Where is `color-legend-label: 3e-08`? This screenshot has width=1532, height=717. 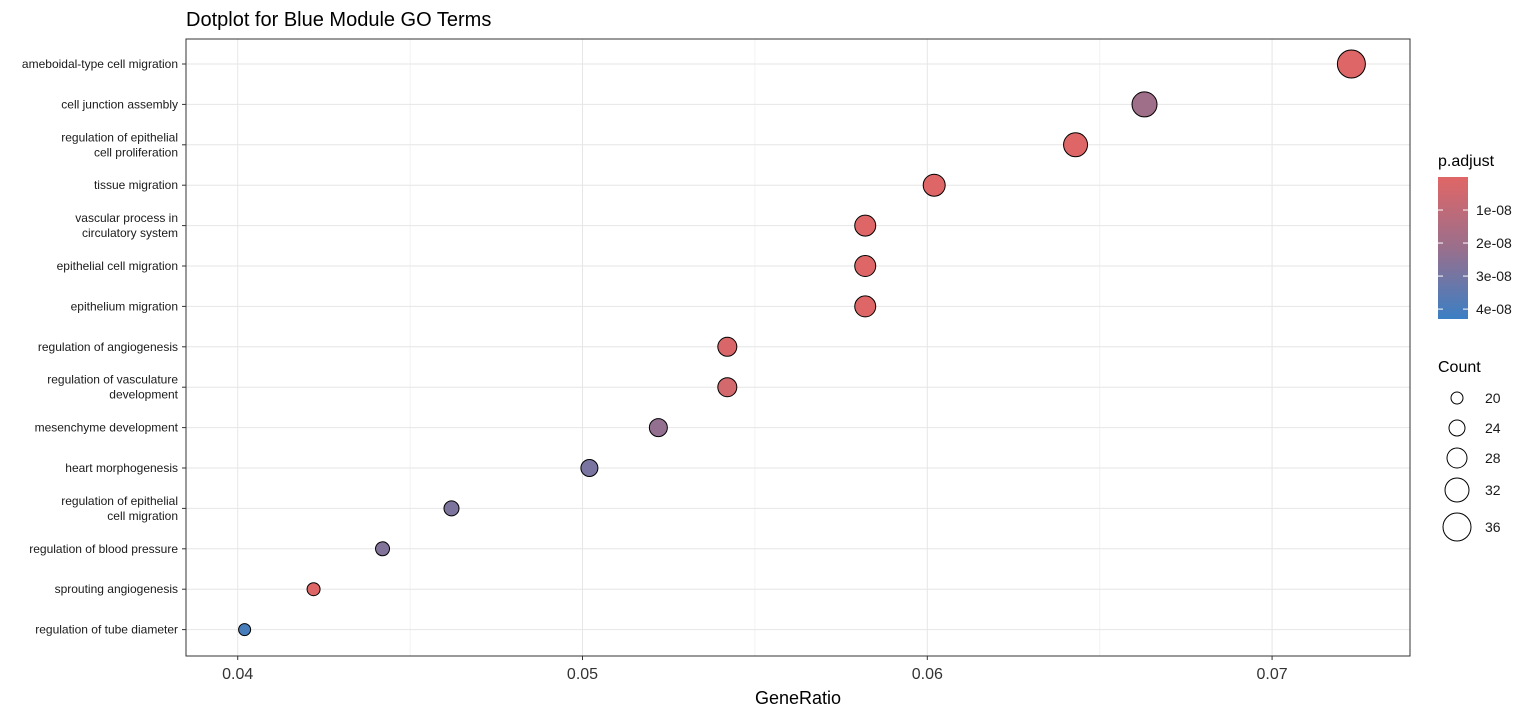
color-legend-label: 3e-08 is located at coordinates (1494, 276).